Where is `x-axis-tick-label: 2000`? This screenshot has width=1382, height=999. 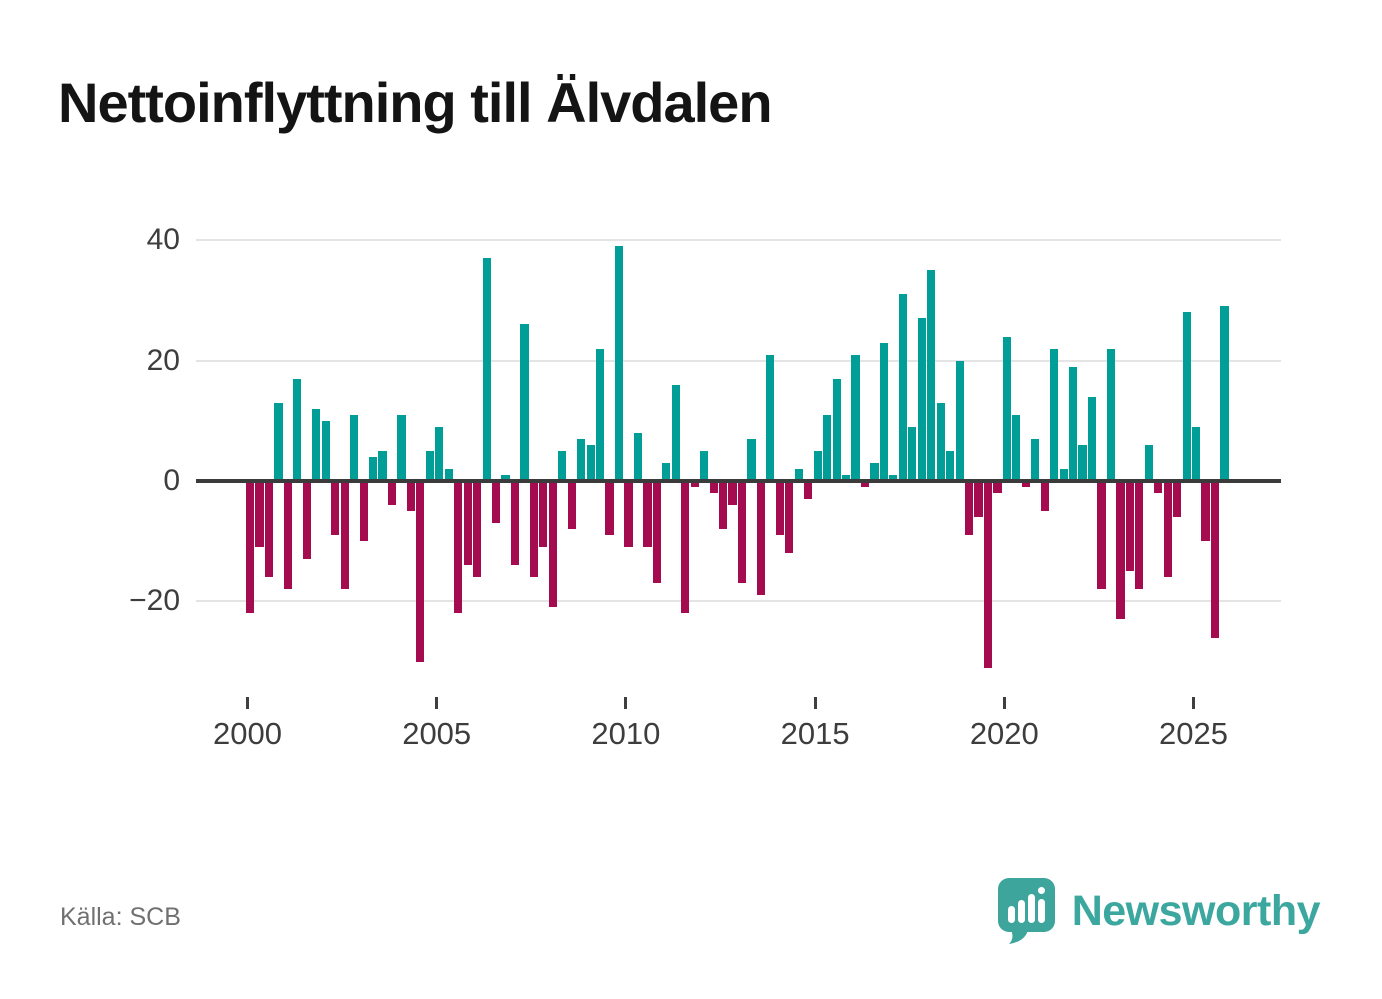
x-axis-tick-label: 2000 is located at coordinates (247, 733).